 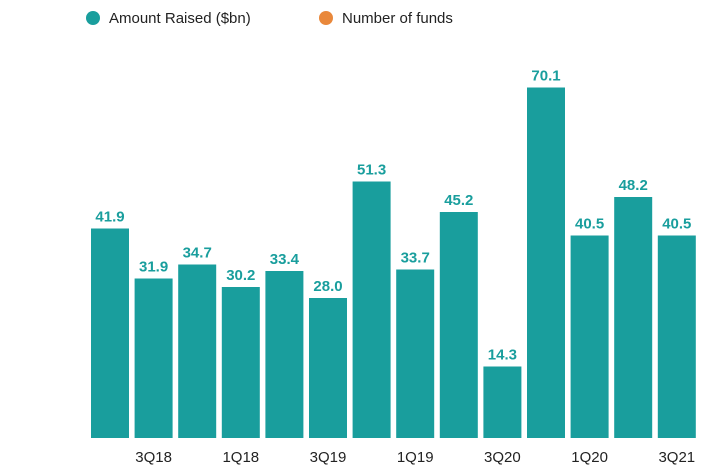 What do you see at coordinates (502, 457) in the screenshot?
I see `x-tick-label: 3Q20` at bounding box center [502, 457].